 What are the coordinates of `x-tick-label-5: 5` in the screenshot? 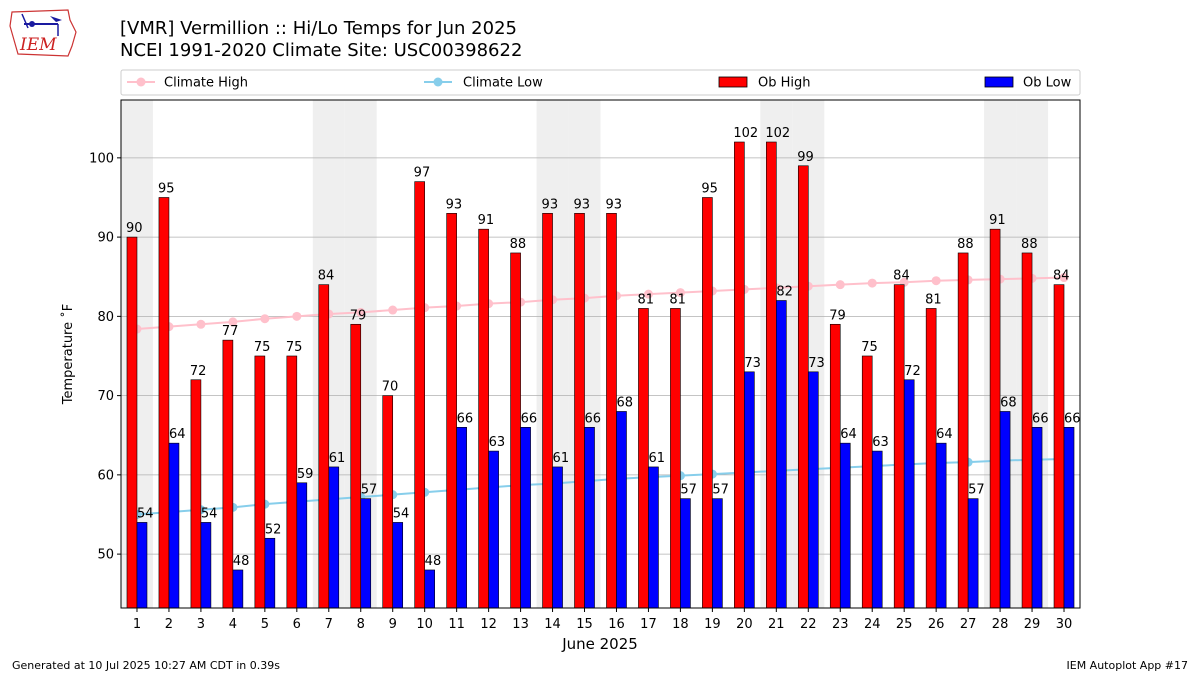 It's located at (265, 624).